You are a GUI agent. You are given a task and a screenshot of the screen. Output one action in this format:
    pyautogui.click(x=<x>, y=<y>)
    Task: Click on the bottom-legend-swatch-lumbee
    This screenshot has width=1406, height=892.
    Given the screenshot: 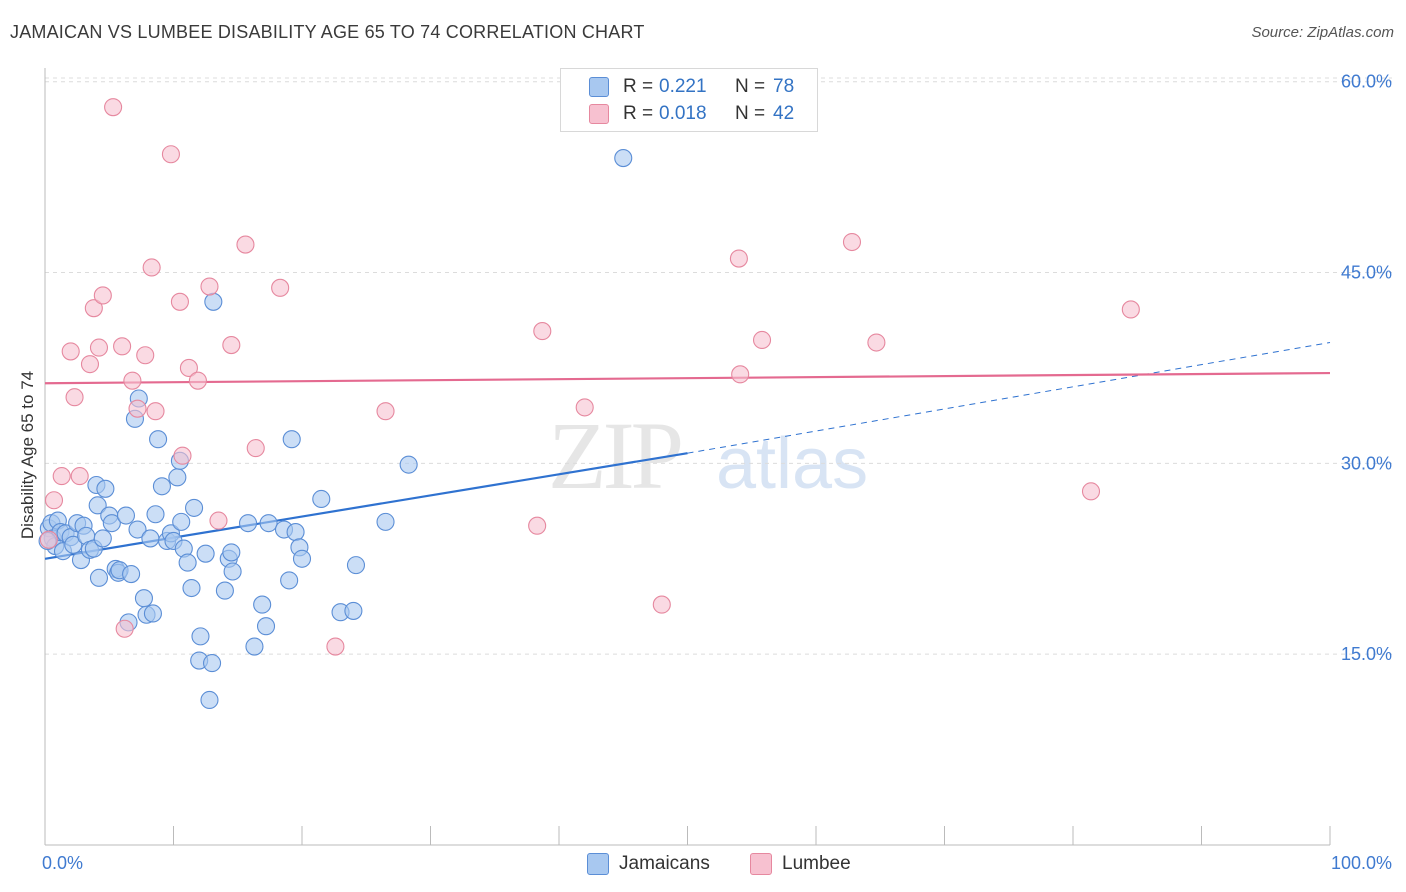 What is the action you would take?
    pyautogui.click(x=761, y=864)
    